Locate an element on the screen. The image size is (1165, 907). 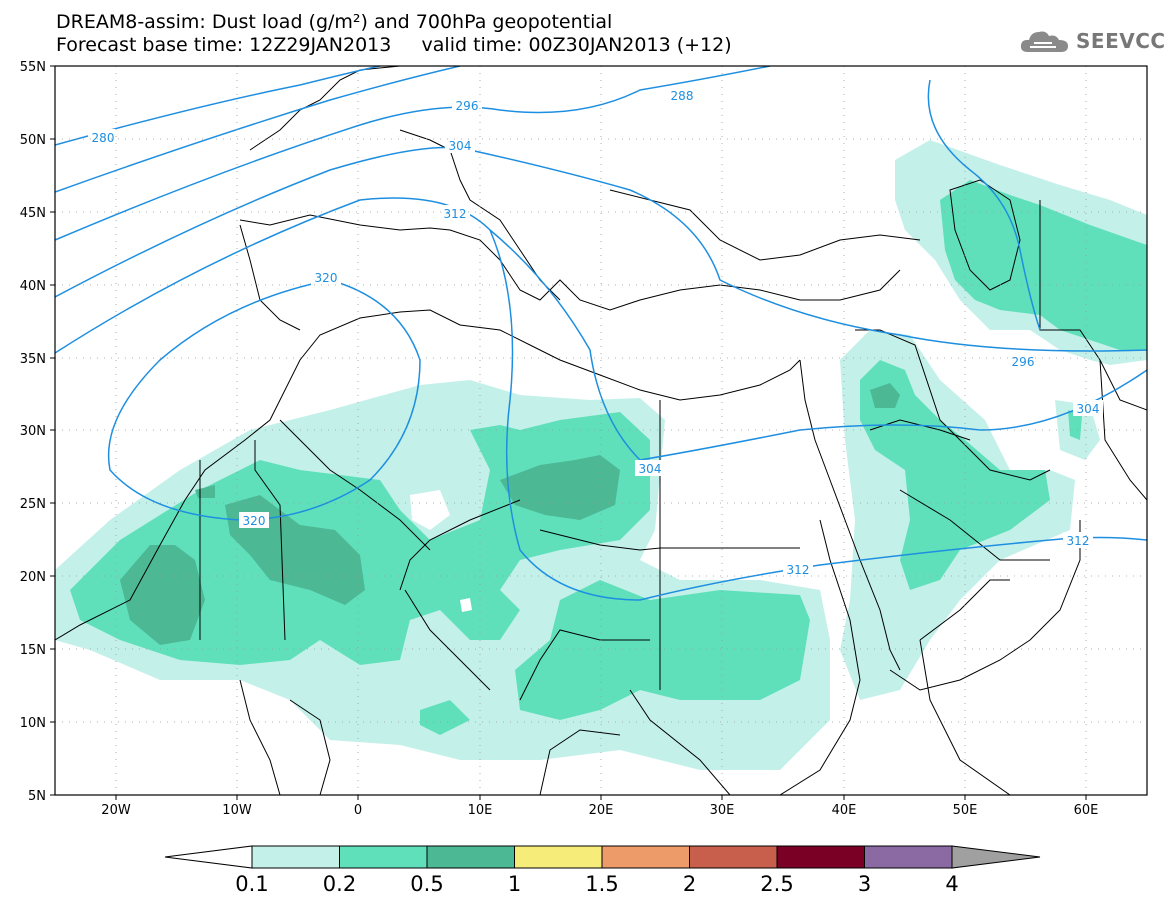
contour-label-312: 312 is located at coordinates (455, 214).